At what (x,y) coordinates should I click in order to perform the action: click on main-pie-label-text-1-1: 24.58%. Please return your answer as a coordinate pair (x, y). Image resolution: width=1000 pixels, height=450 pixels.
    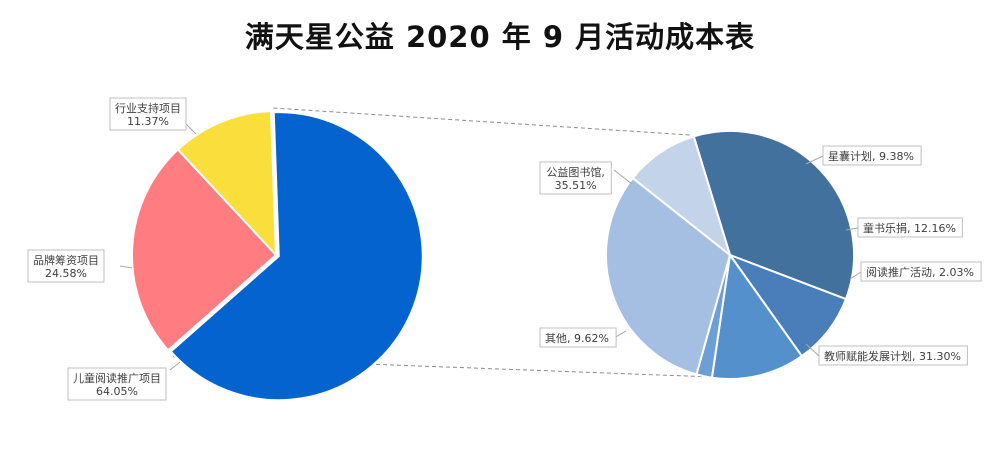
    Looking at the image, I should click on (66, 273).